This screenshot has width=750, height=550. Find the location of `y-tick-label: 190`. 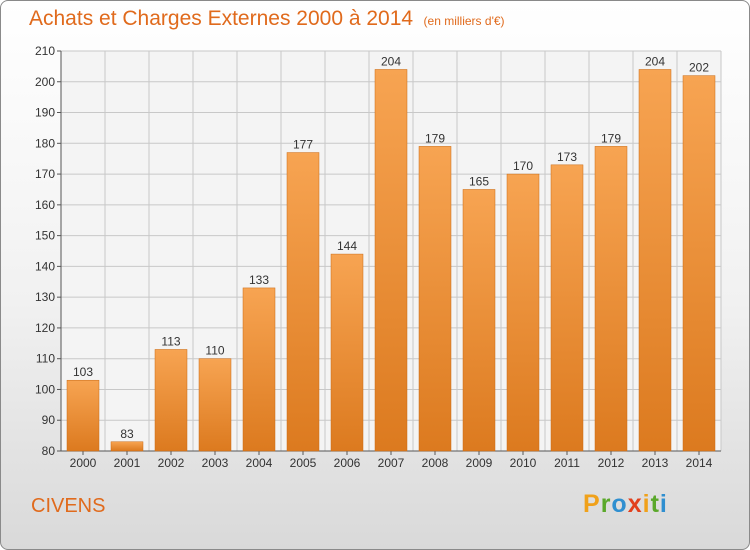

y-tick-label: 190 is located at coordinates (45, 113).